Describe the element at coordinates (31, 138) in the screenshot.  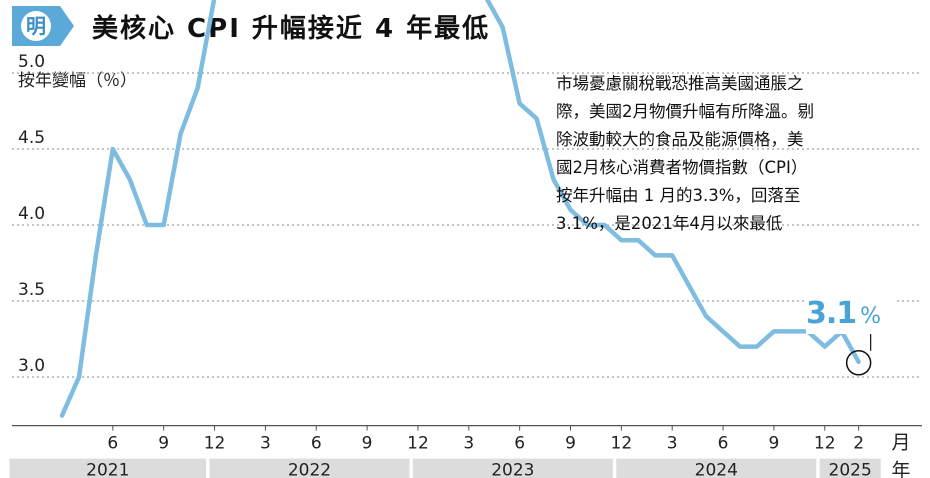
I see `y-tick-label: 4.5` at that location.